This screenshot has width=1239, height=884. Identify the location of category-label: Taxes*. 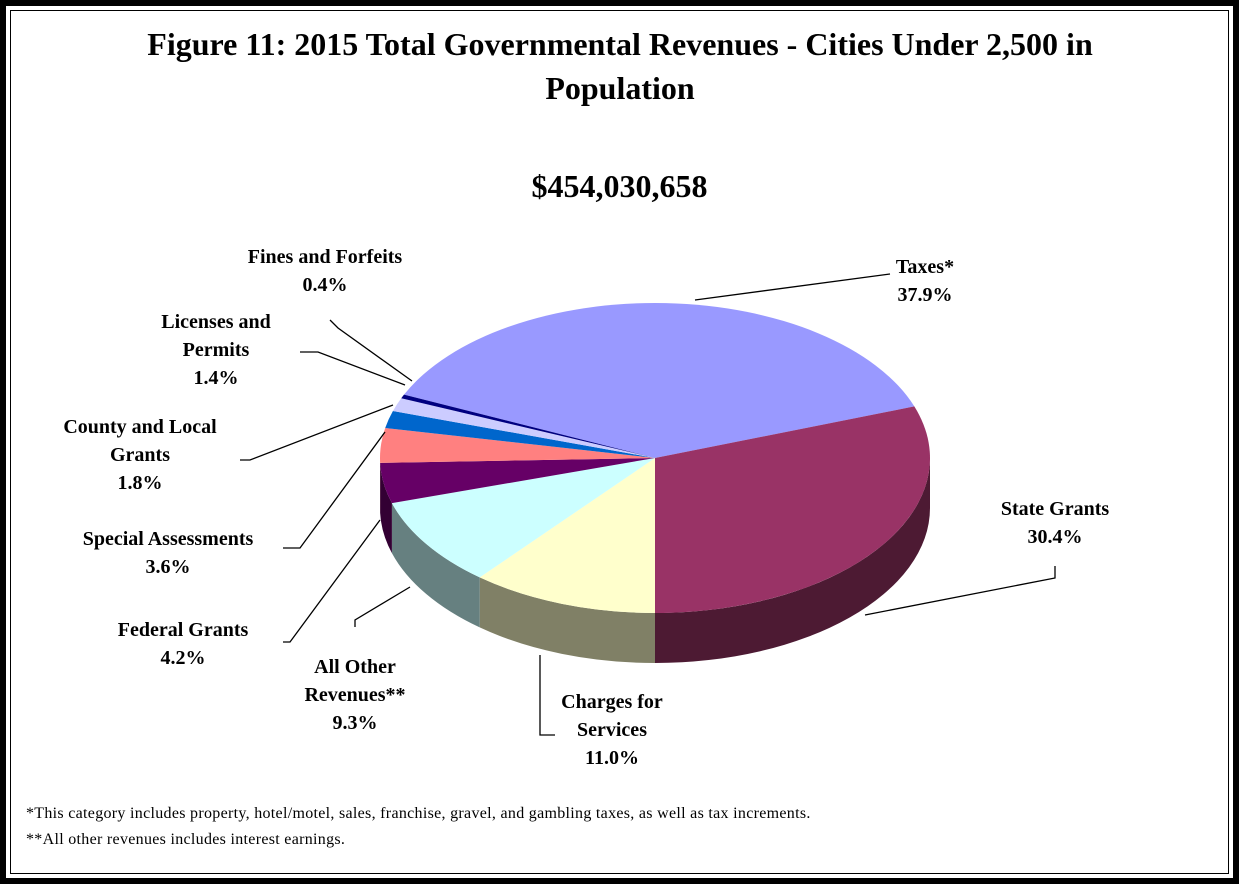
(925, 267).